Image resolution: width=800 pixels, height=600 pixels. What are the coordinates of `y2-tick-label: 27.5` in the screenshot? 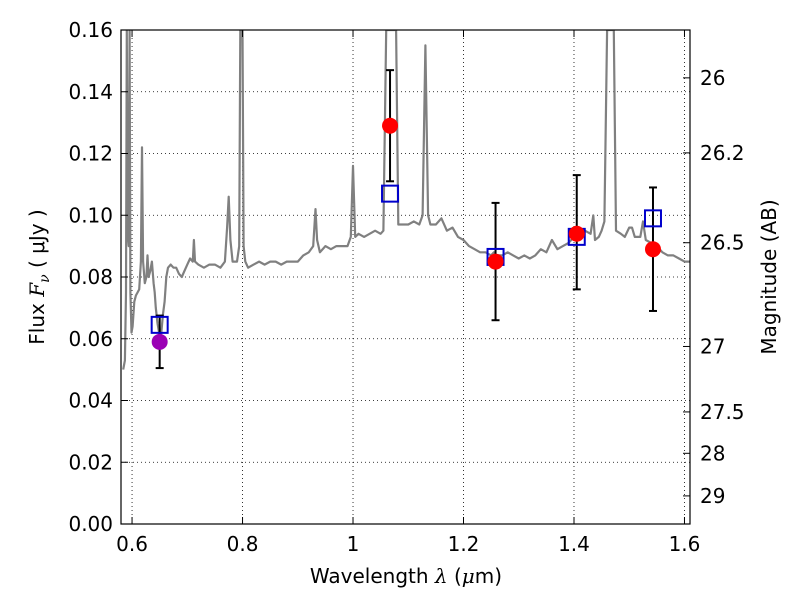 It's located at (722, 412).